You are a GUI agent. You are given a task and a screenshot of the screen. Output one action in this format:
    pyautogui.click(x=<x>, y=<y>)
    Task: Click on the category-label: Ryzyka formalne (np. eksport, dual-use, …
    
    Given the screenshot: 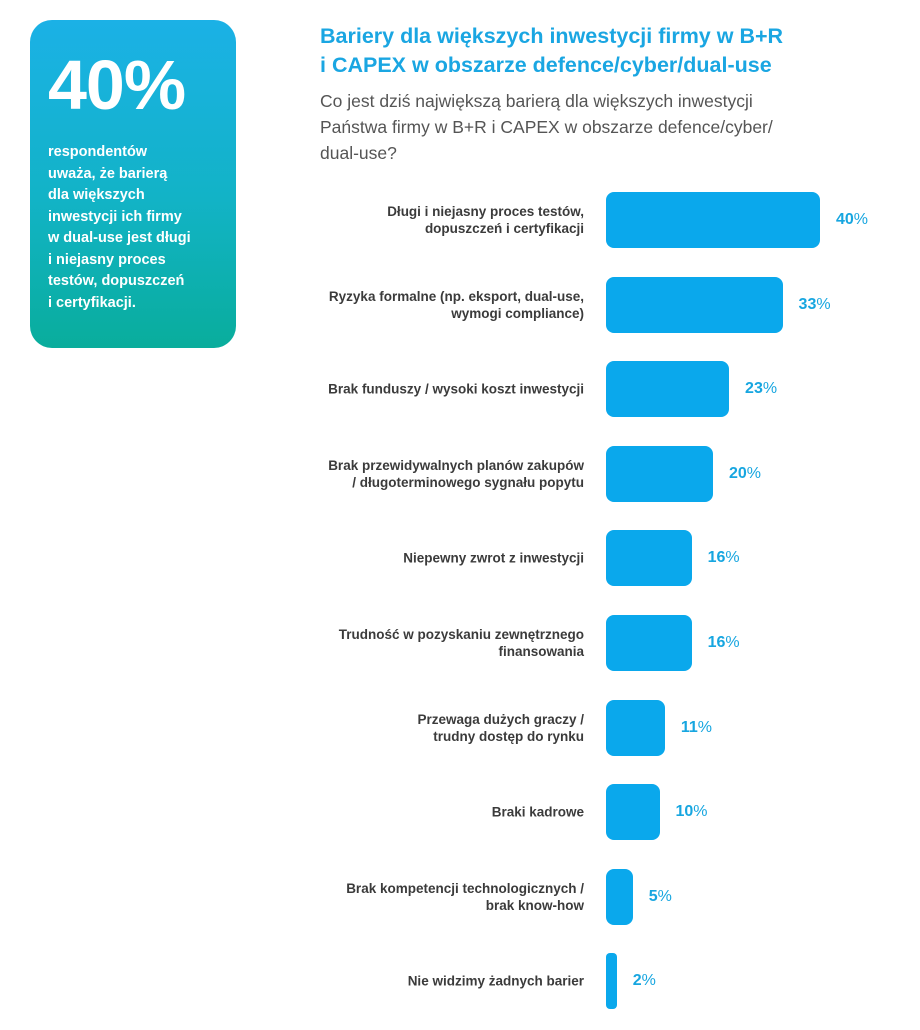 What is the action you would take?
    pyautogui.click(x=456, y=304)
    